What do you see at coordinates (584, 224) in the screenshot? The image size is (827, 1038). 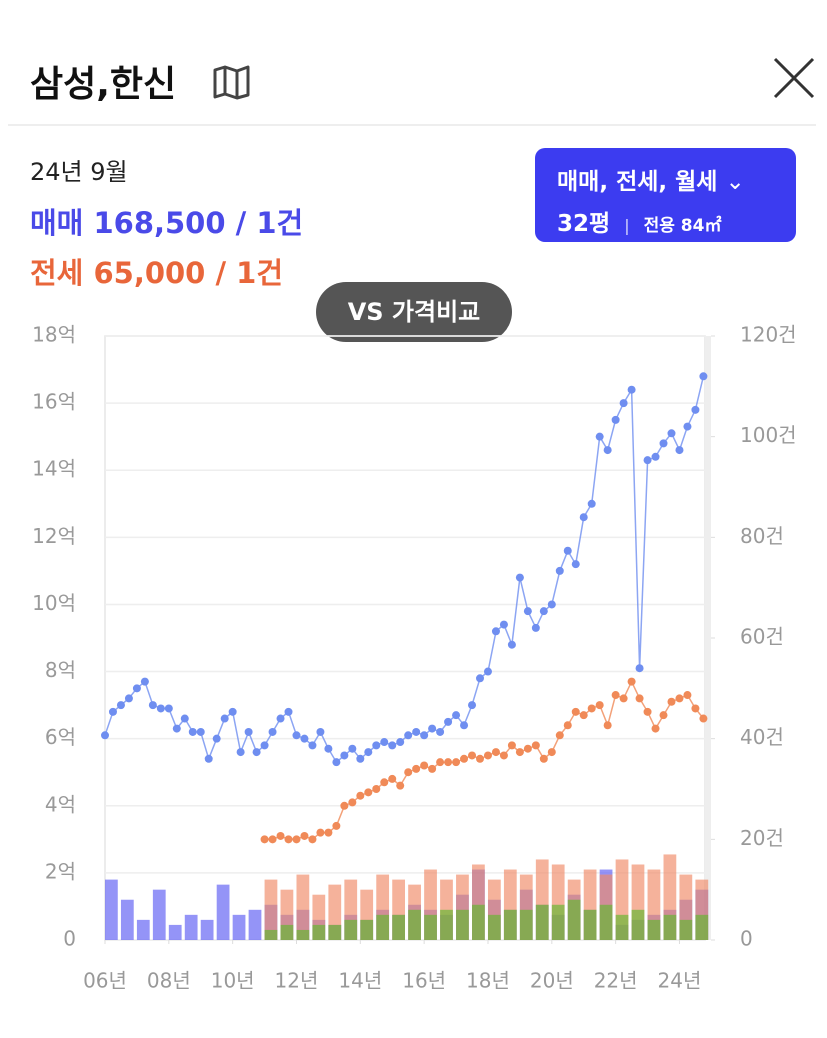 I see `filter-size: 32평` at bounding box center [584, 224].